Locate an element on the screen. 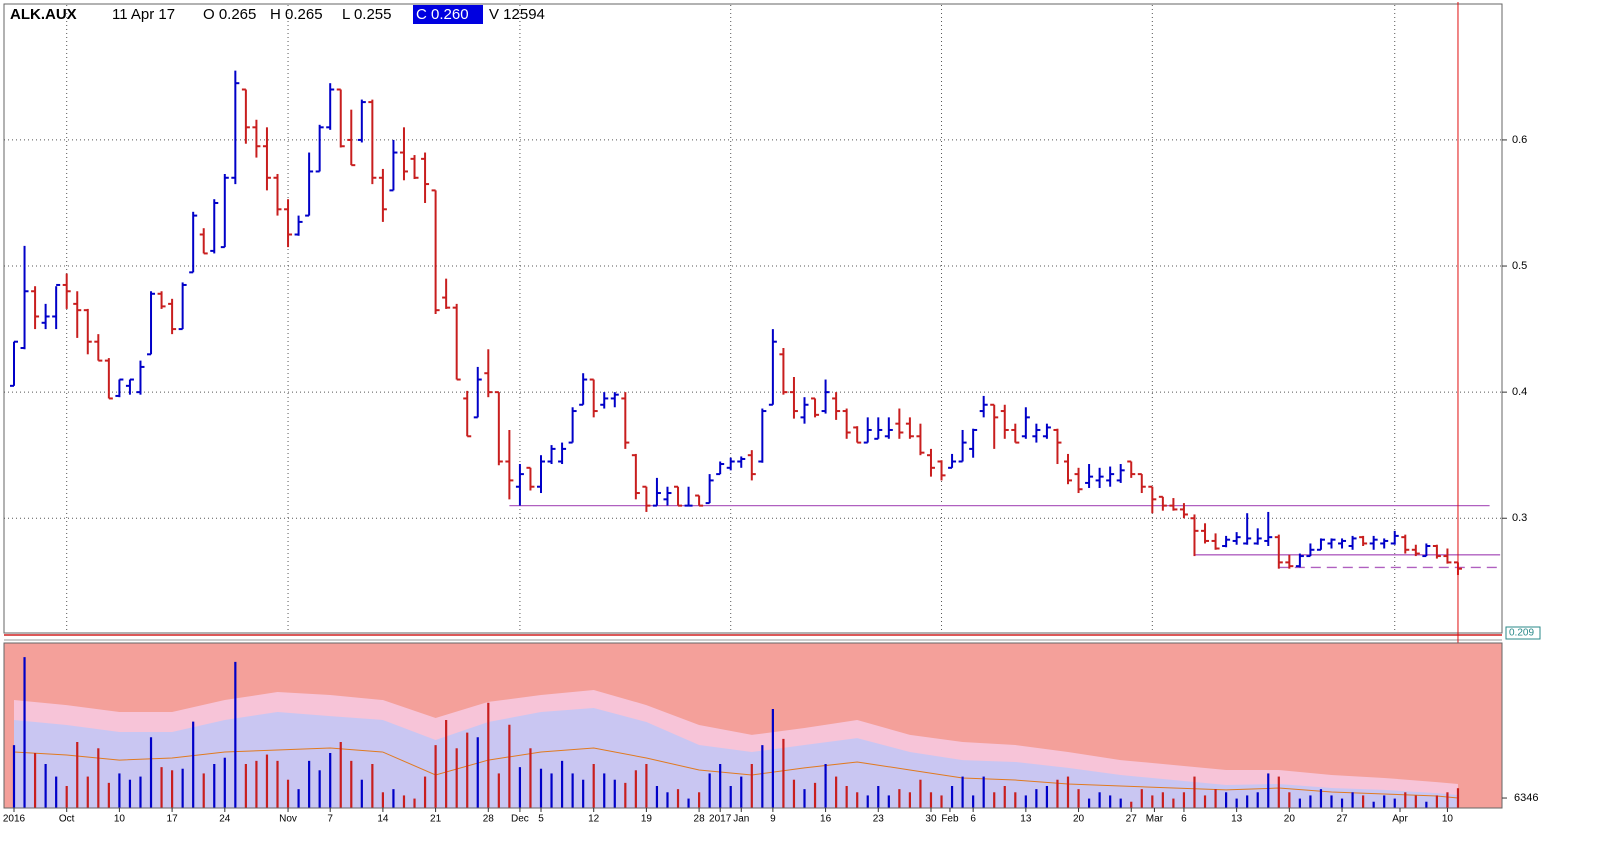 This screenshot has width=1610, height=850. y-tick-label: 6346 is located at coordinates (1526, 798).